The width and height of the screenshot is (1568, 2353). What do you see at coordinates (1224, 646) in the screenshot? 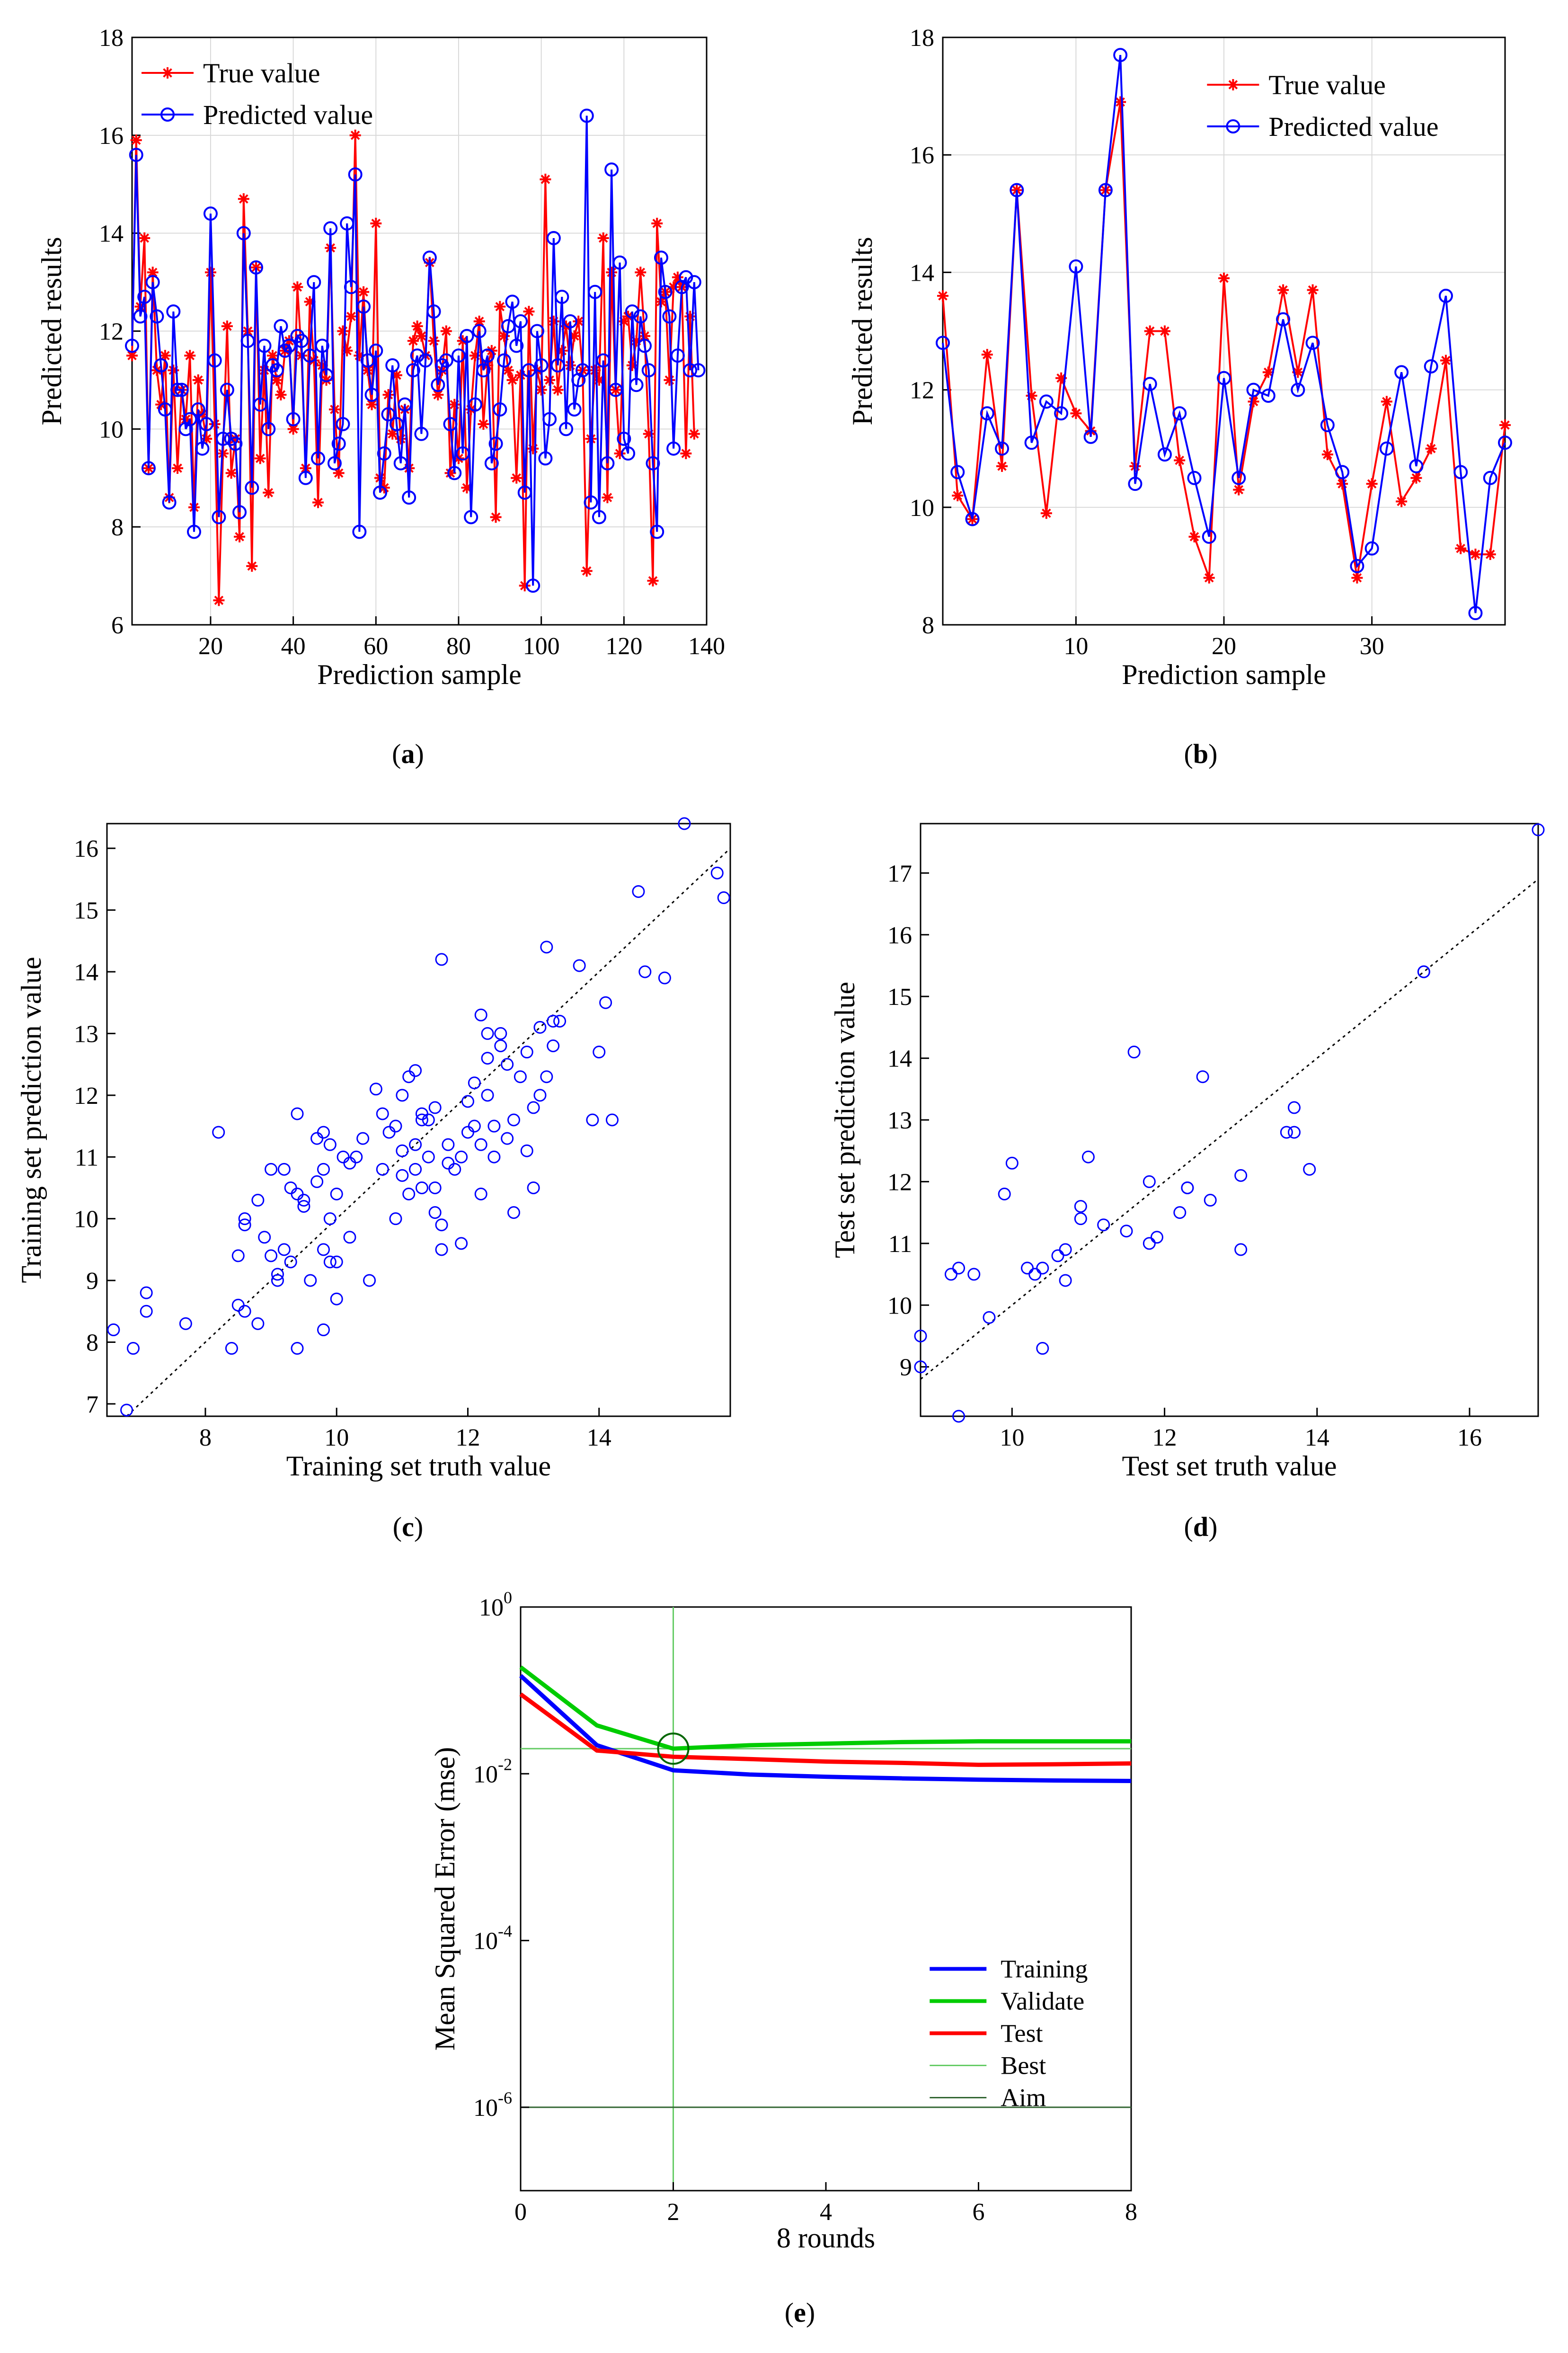
I see `x-tick-label: 20` at bounding box center [1224, 646].